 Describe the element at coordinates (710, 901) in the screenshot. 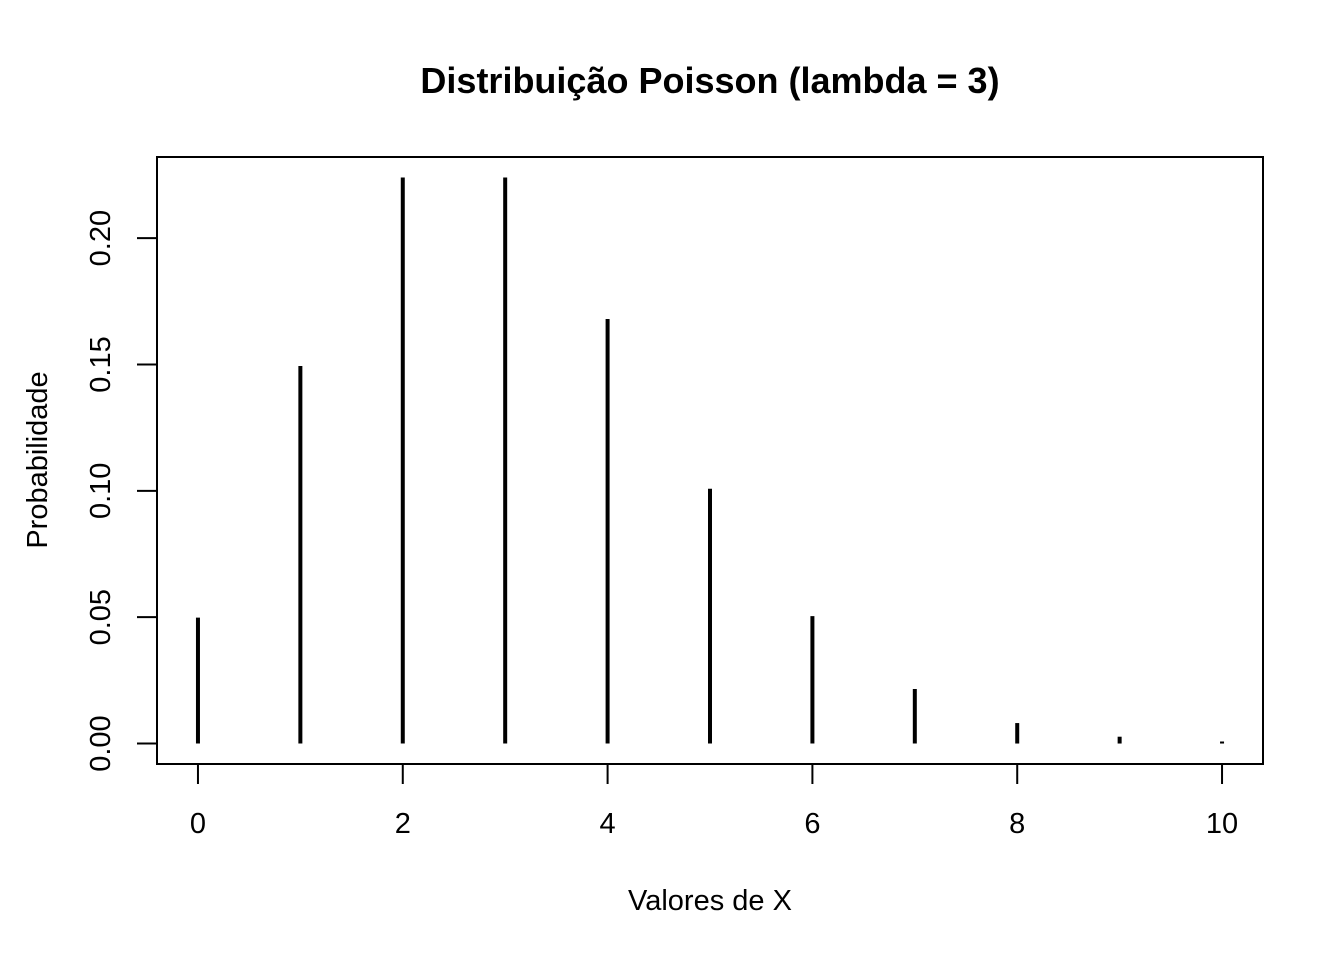

I see `x-axis-label: Valores de X` at that location.